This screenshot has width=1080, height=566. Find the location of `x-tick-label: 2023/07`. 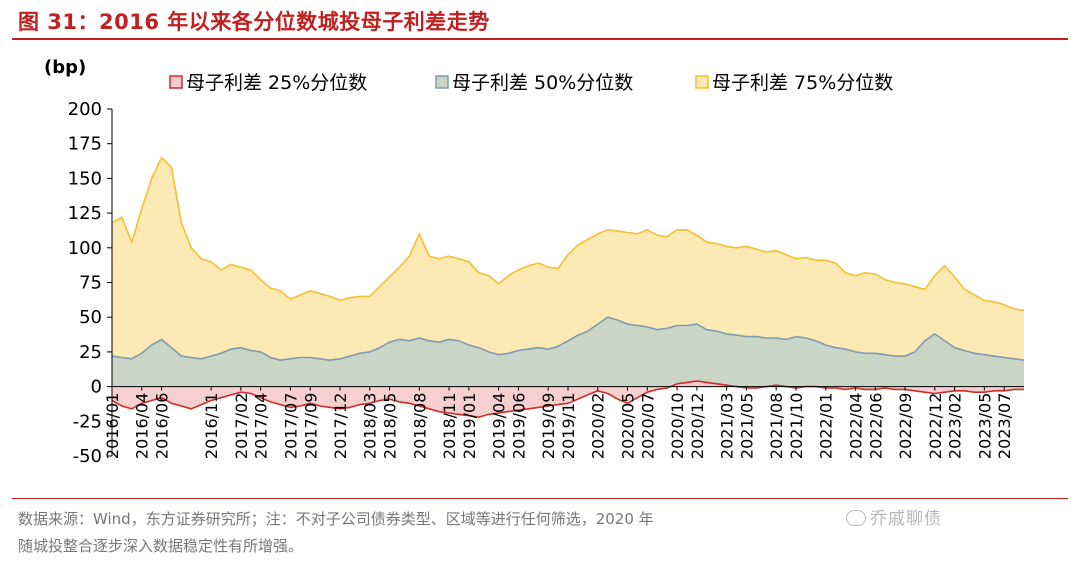

x-tick-label: 2023/07 is located at coordinates (1004, 426).